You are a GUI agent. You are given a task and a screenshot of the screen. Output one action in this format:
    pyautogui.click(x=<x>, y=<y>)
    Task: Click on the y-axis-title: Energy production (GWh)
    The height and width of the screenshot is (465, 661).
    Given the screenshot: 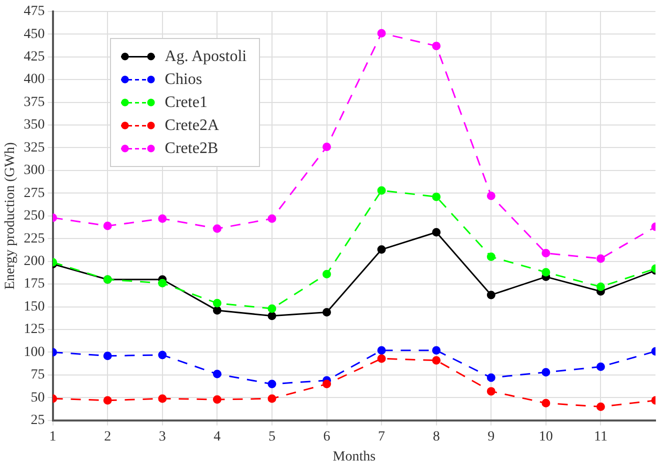 What is the action you would take?
    pyautogui.click(x=10, y=216)
    